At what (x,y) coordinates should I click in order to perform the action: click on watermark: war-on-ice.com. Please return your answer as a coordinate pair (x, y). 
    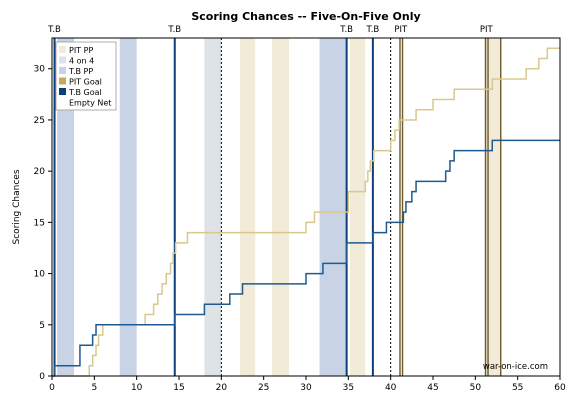
    Looking at the image, I should click on (515, 367).